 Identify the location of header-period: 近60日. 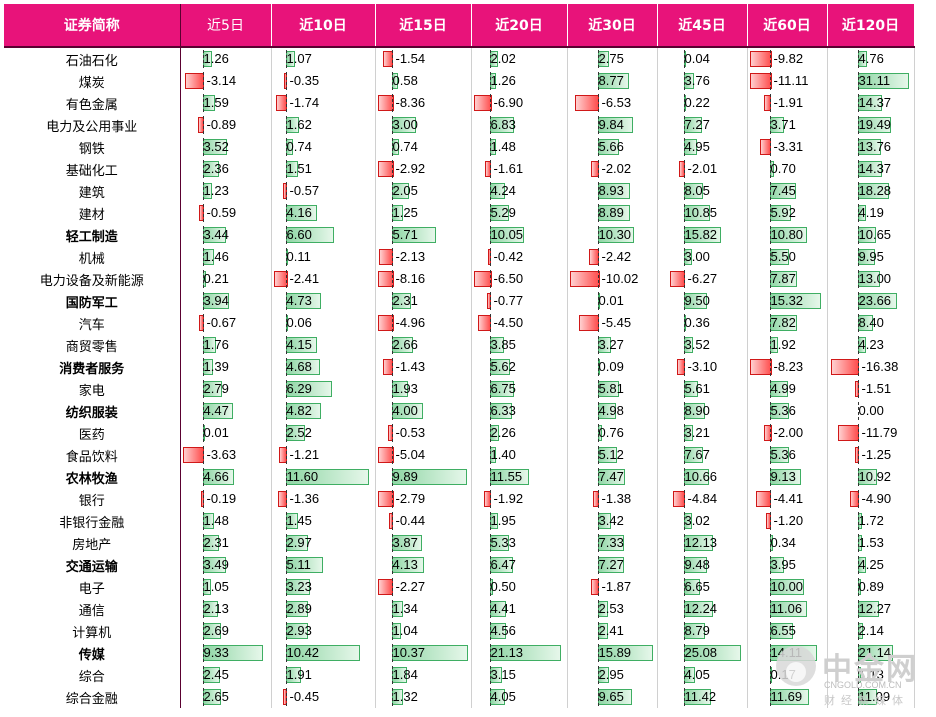
(787, 26).